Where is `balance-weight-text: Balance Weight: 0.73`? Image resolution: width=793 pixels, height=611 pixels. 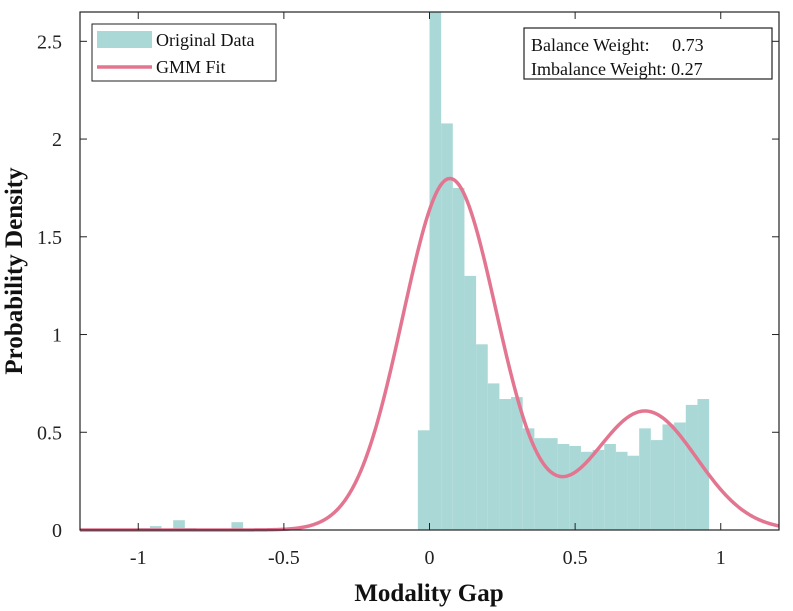
balance-weight-text: Balance Weight: 0.73 is located at coordinates (617, 45).